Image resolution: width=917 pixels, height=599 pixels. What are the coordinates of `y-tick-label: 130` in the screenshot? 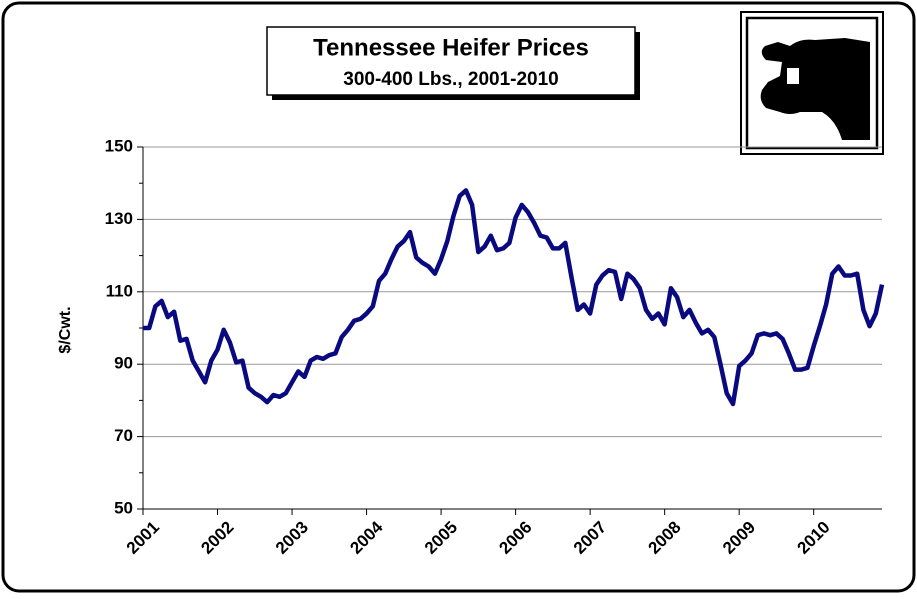 It's located at (119, 218).